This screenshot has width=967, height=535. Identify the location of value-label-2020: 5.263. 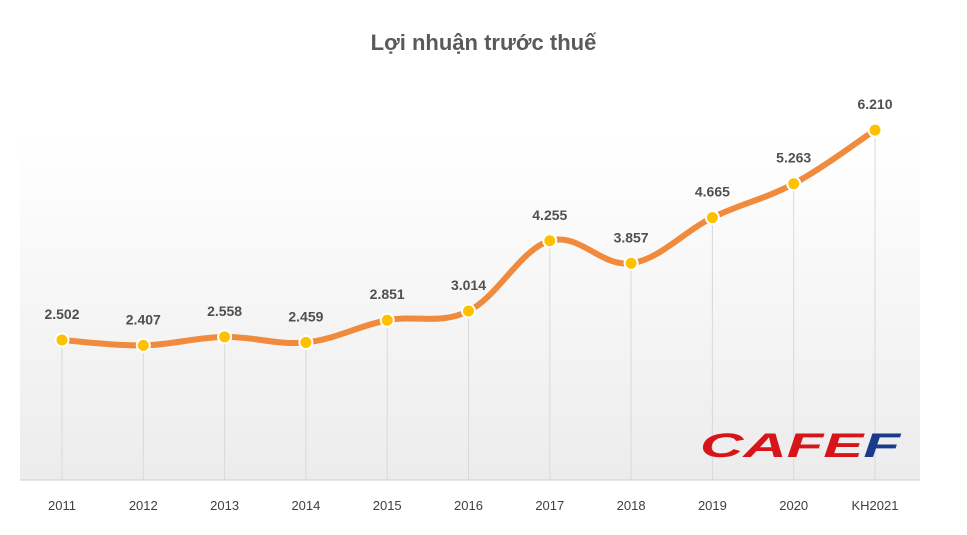
(793, 158).